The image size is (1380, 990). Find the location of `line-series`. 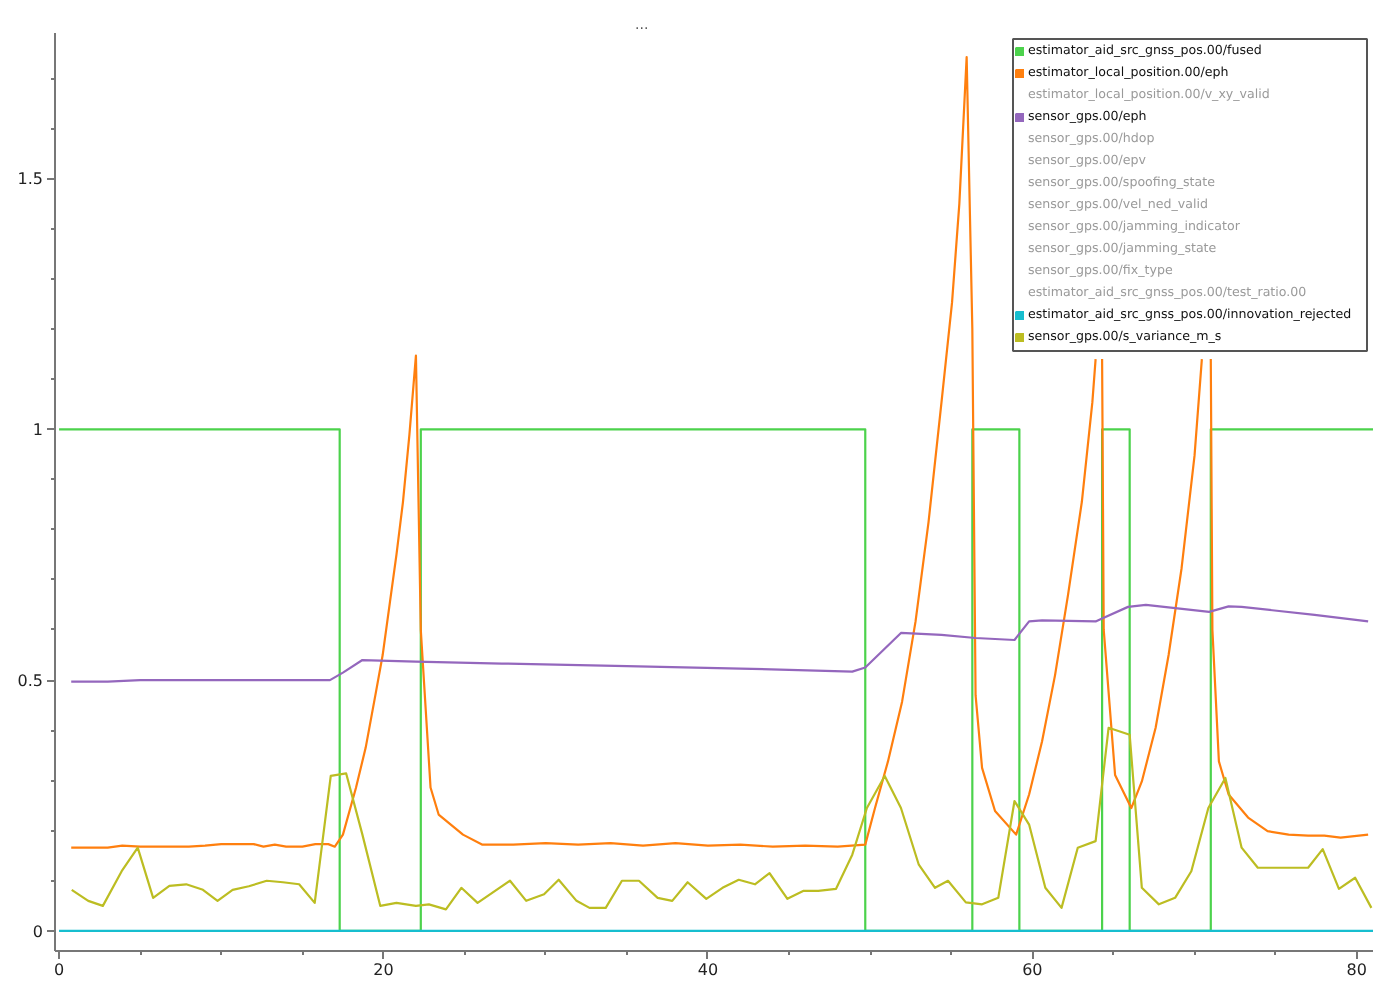

line-series is located at coordinates (720, 643).